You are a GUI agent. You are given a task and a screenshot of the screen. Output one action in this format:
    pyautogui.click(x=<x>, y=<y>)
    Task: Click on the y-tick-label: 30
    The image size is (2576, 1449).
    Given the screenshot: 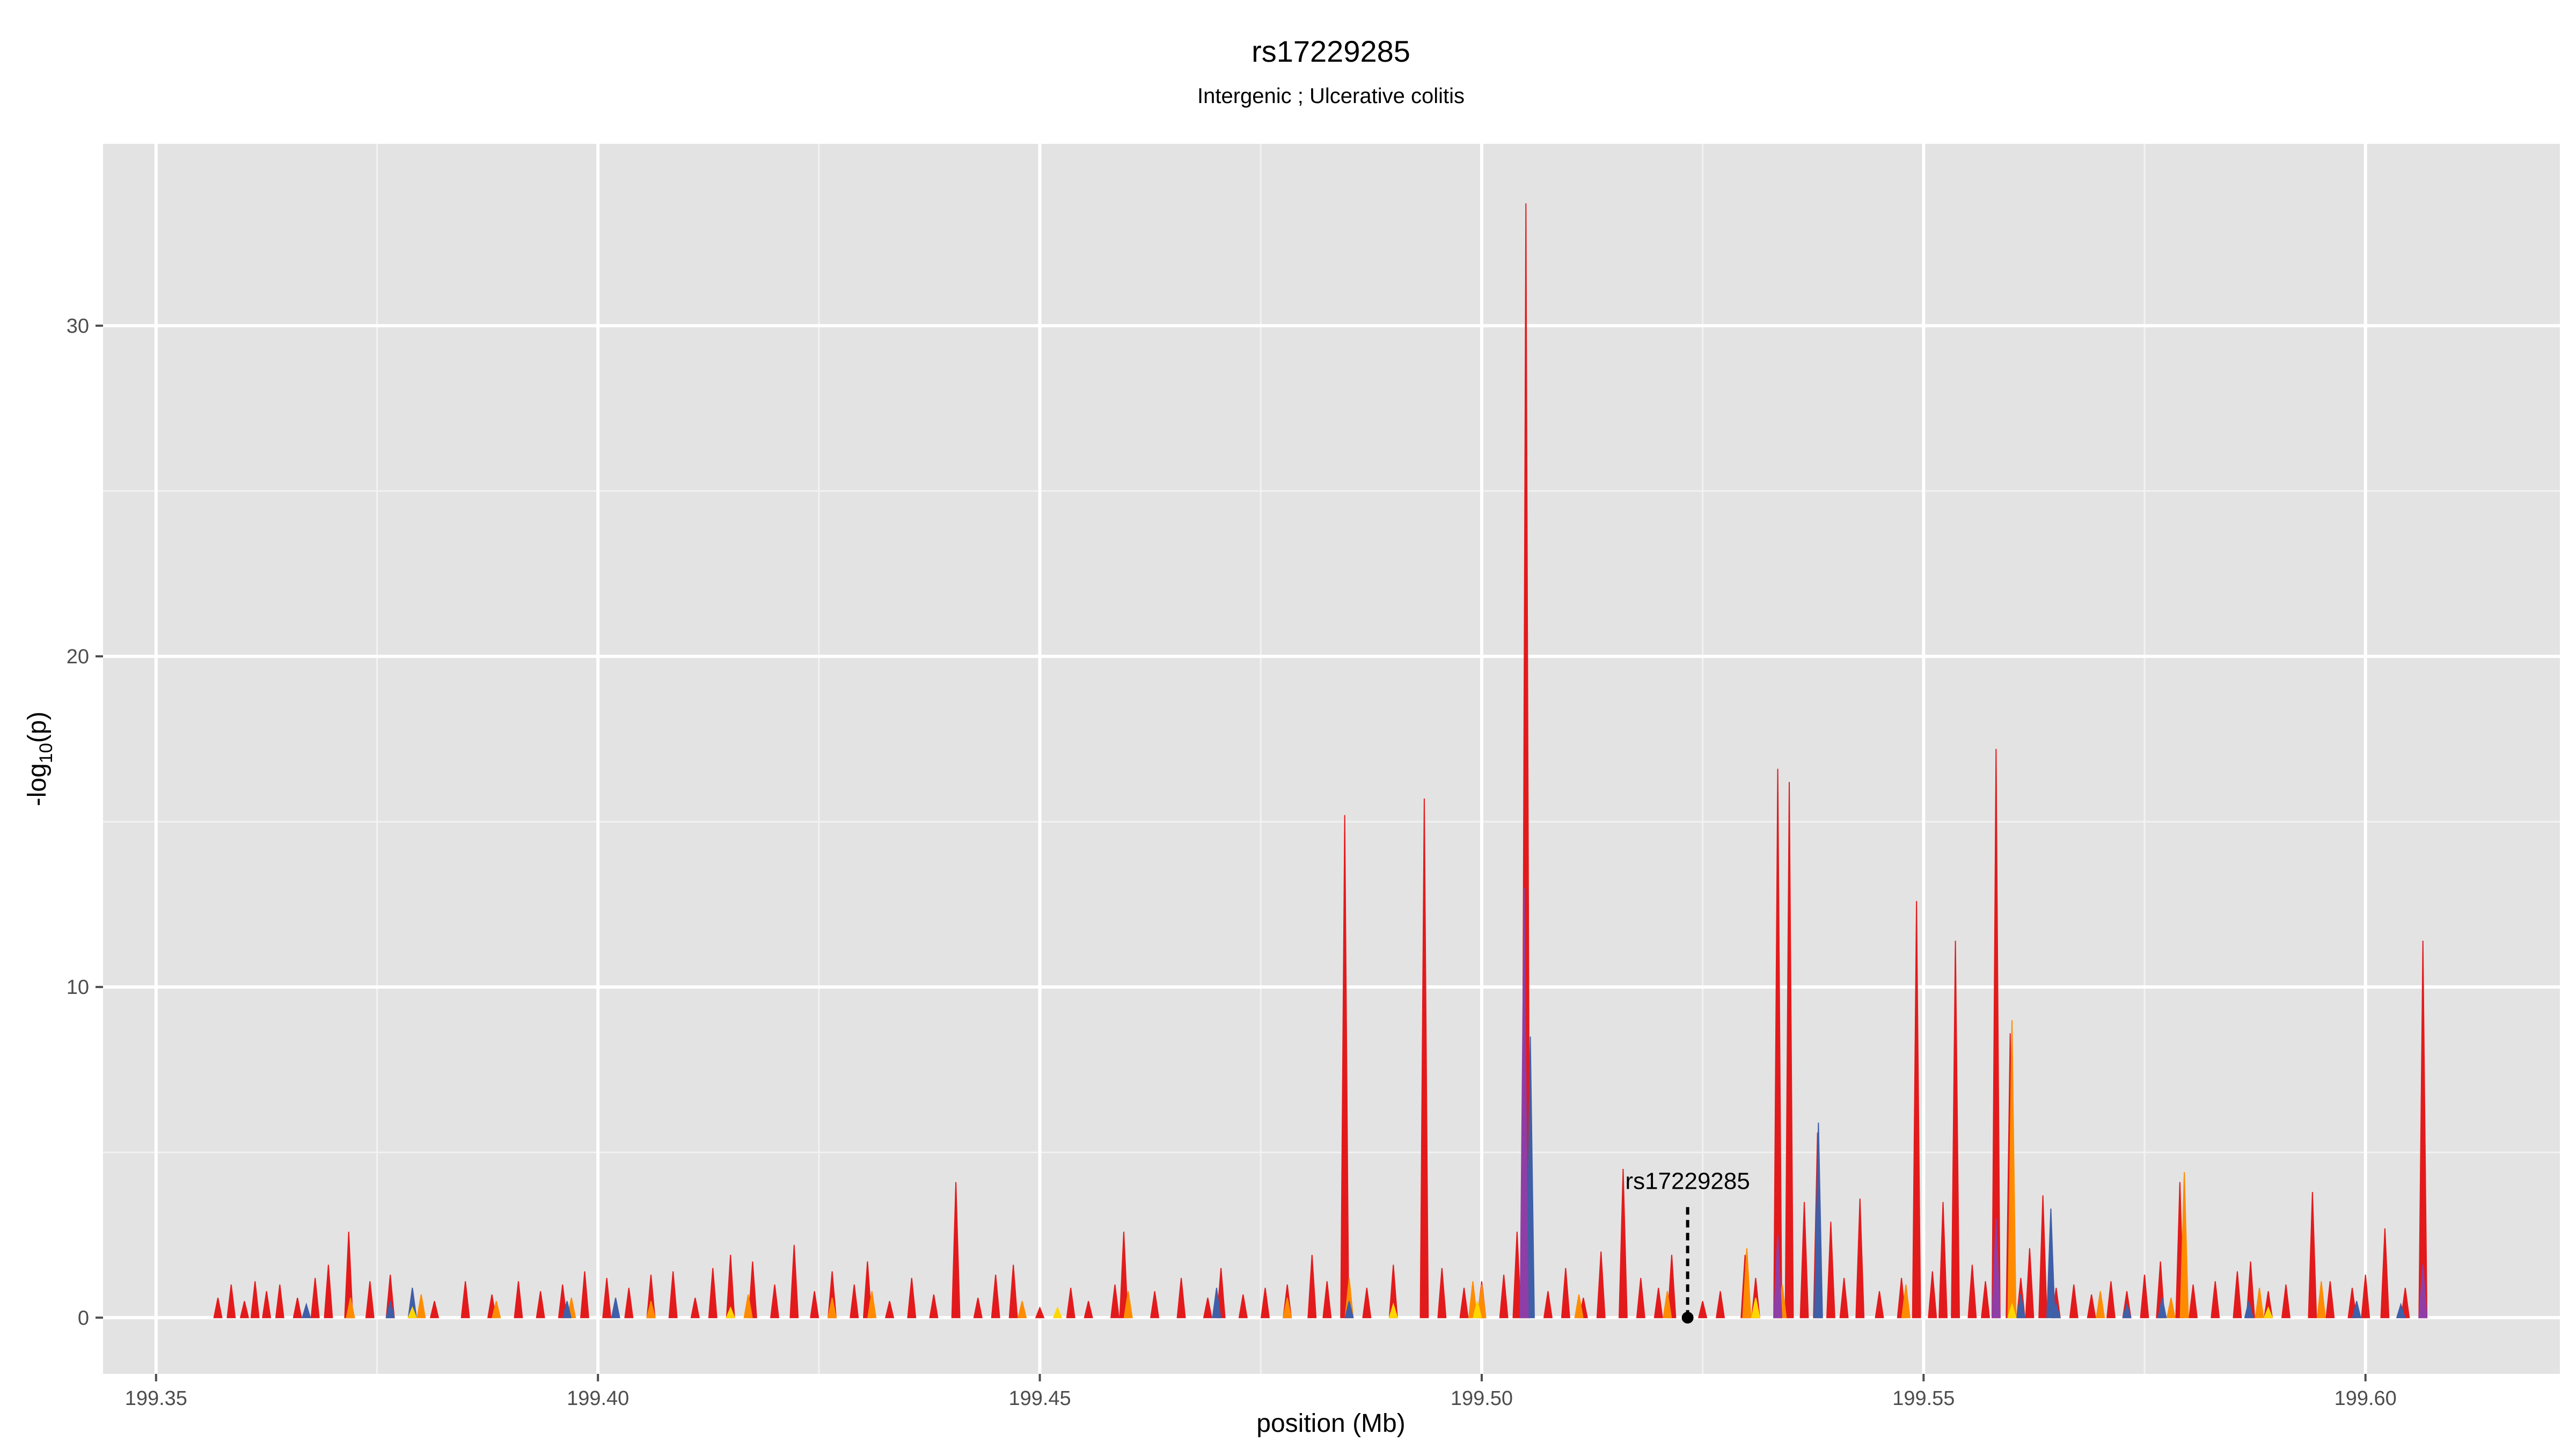 What is the action you would take?
    pyautogui.click(x=78, y=326)
    